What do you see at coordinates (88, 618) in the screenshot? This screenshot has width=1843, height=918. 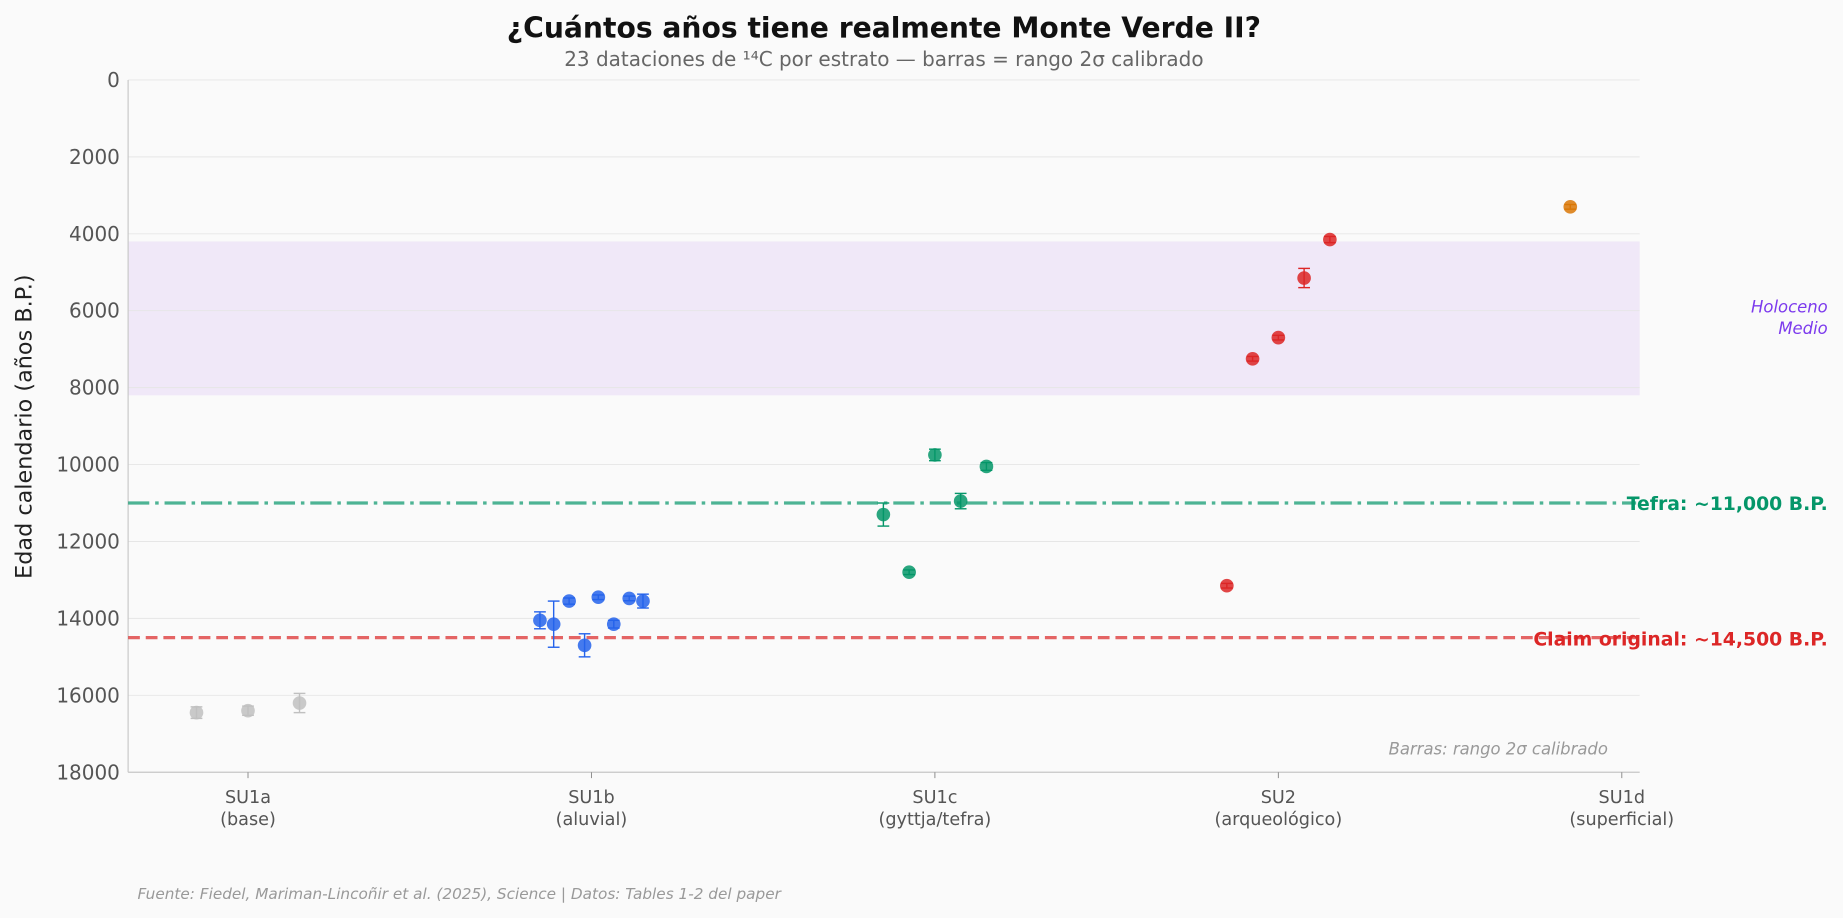 I see `y-tick-label: 14000` at bounding box center [88, 618].